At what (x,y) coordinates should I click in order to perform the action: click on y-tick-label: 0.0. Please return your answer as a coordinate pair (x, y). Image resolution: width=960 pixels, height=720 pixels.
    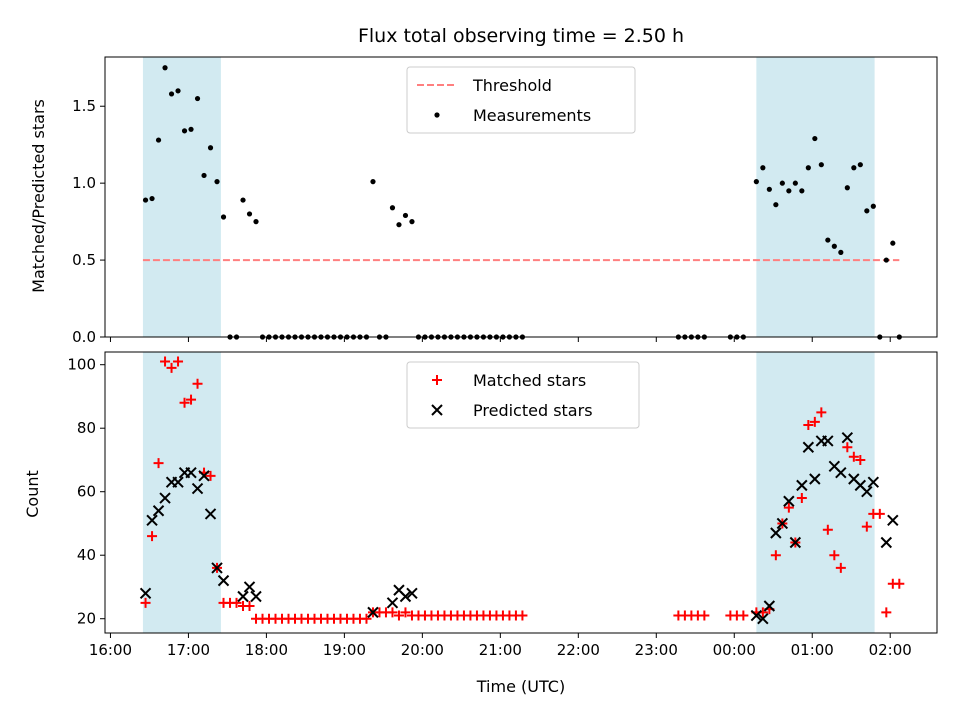
    Looking at the image, I should click on (84, 337).